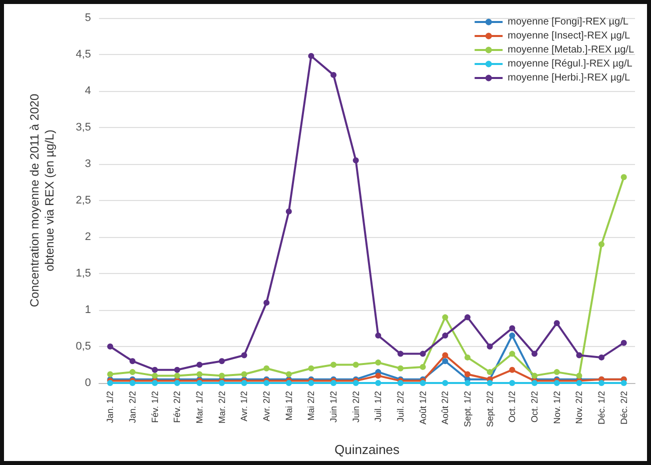  What do you see at coordinates (467, 409) in the screenshot?
I see `x-tick-label: Sept. 1/2` at bounding box center [467, 409].